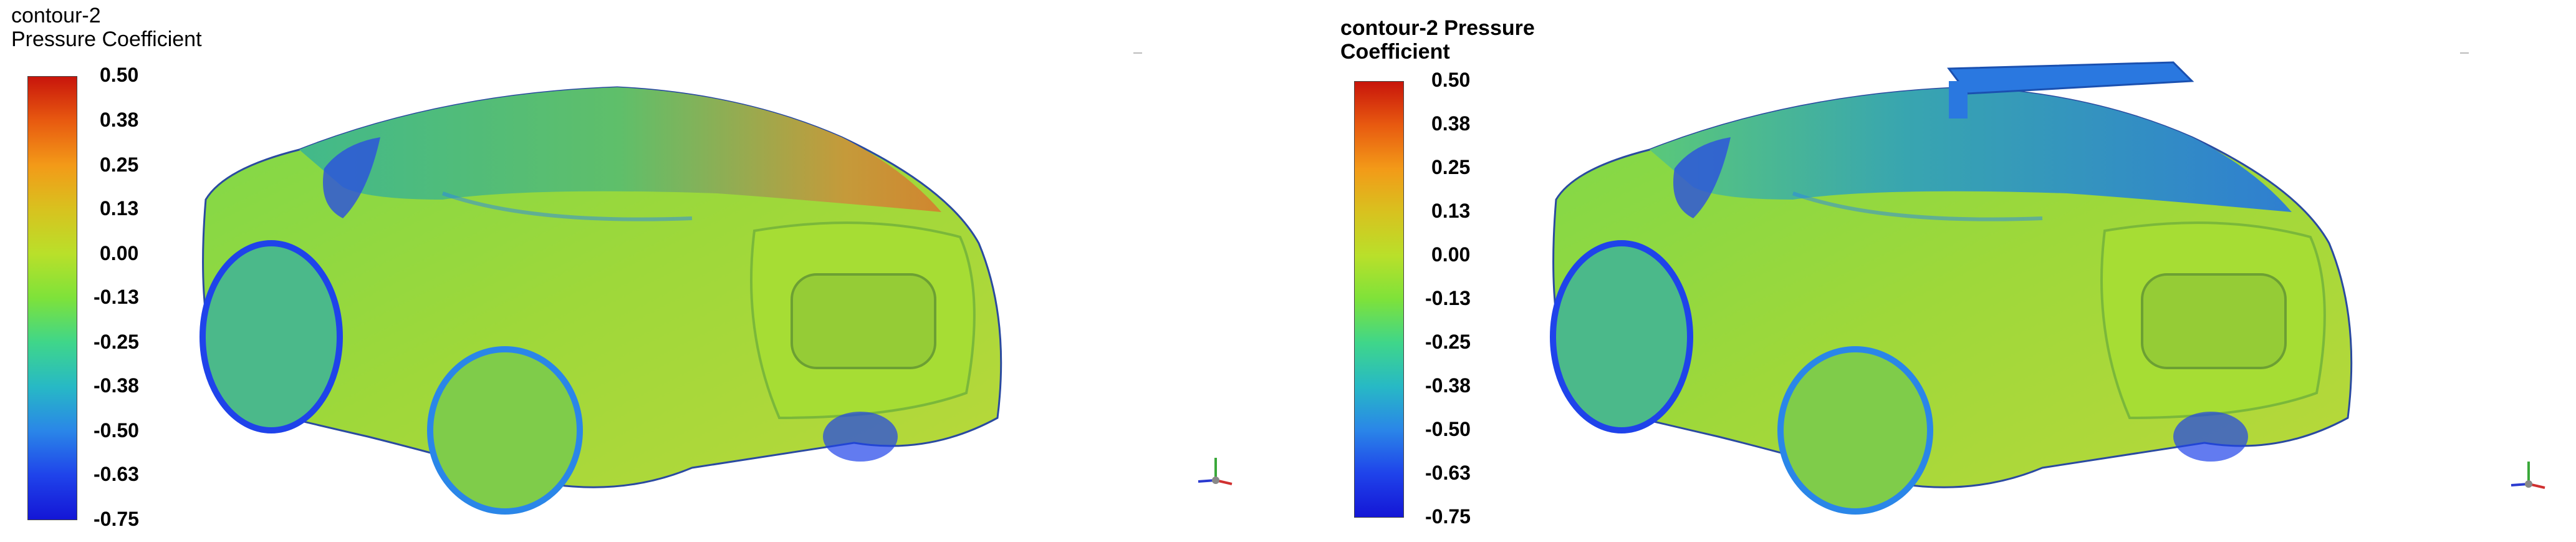 The width and height of the screenshot is (2576, 542). What do you see at coordinates (106, 39) in the screenshot?
I see `field-name: Pressure Coefficient` at bounding box center [106, 39].